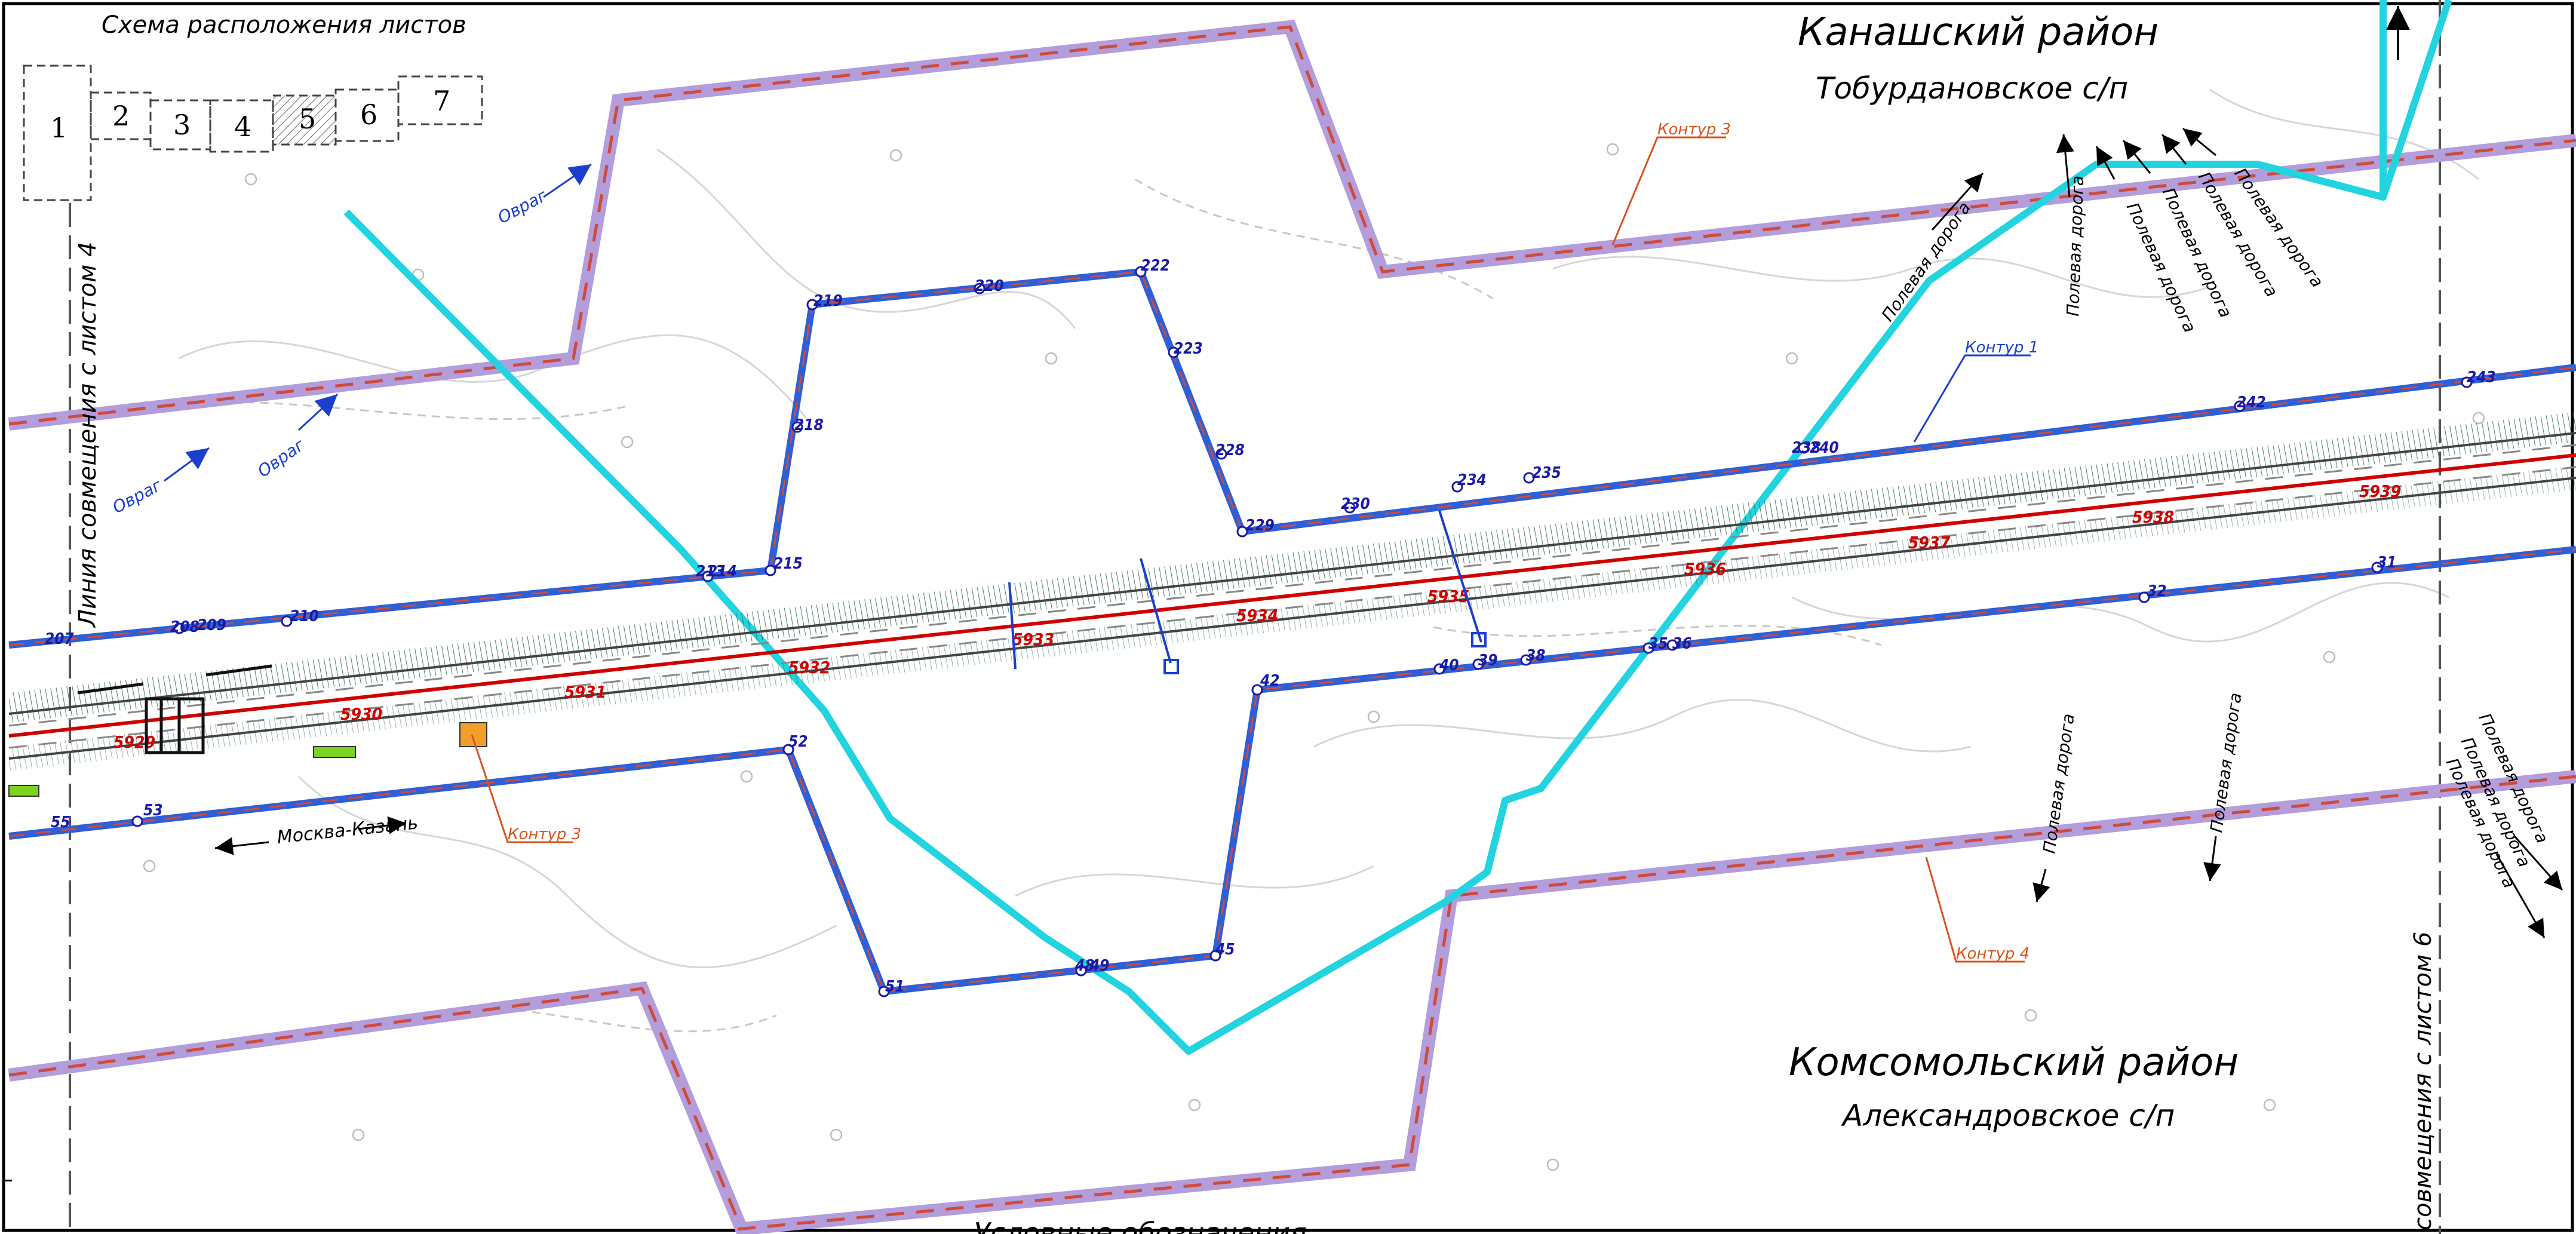  I want to click on bridge-structure, so click(174, 709).